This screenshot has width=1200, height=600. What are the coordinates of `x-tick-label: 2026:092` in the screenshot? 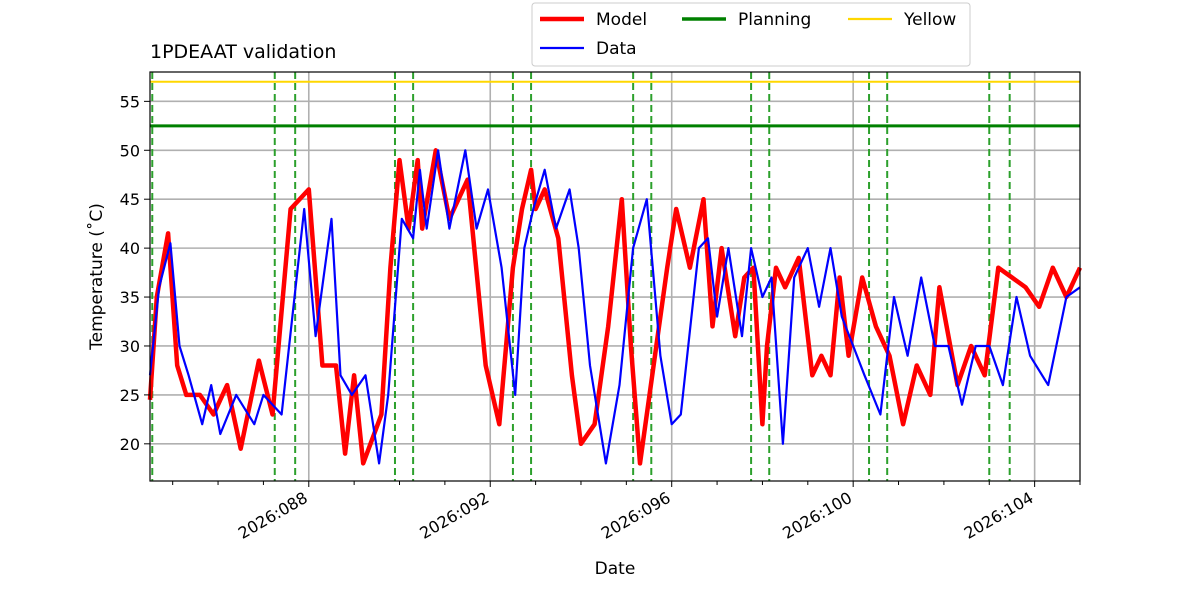 It's located at (454, 515).